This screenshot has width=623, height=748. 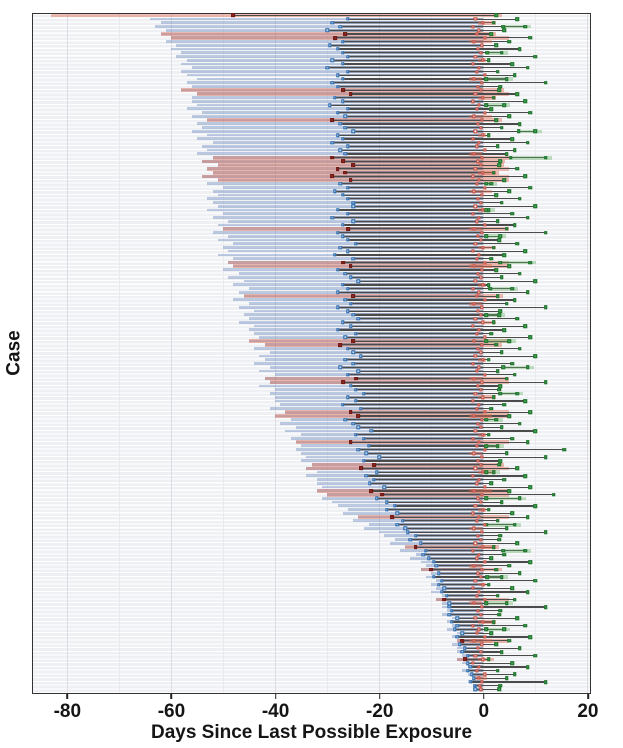 I want to click on gridline-major, so click(x=484, y=353).